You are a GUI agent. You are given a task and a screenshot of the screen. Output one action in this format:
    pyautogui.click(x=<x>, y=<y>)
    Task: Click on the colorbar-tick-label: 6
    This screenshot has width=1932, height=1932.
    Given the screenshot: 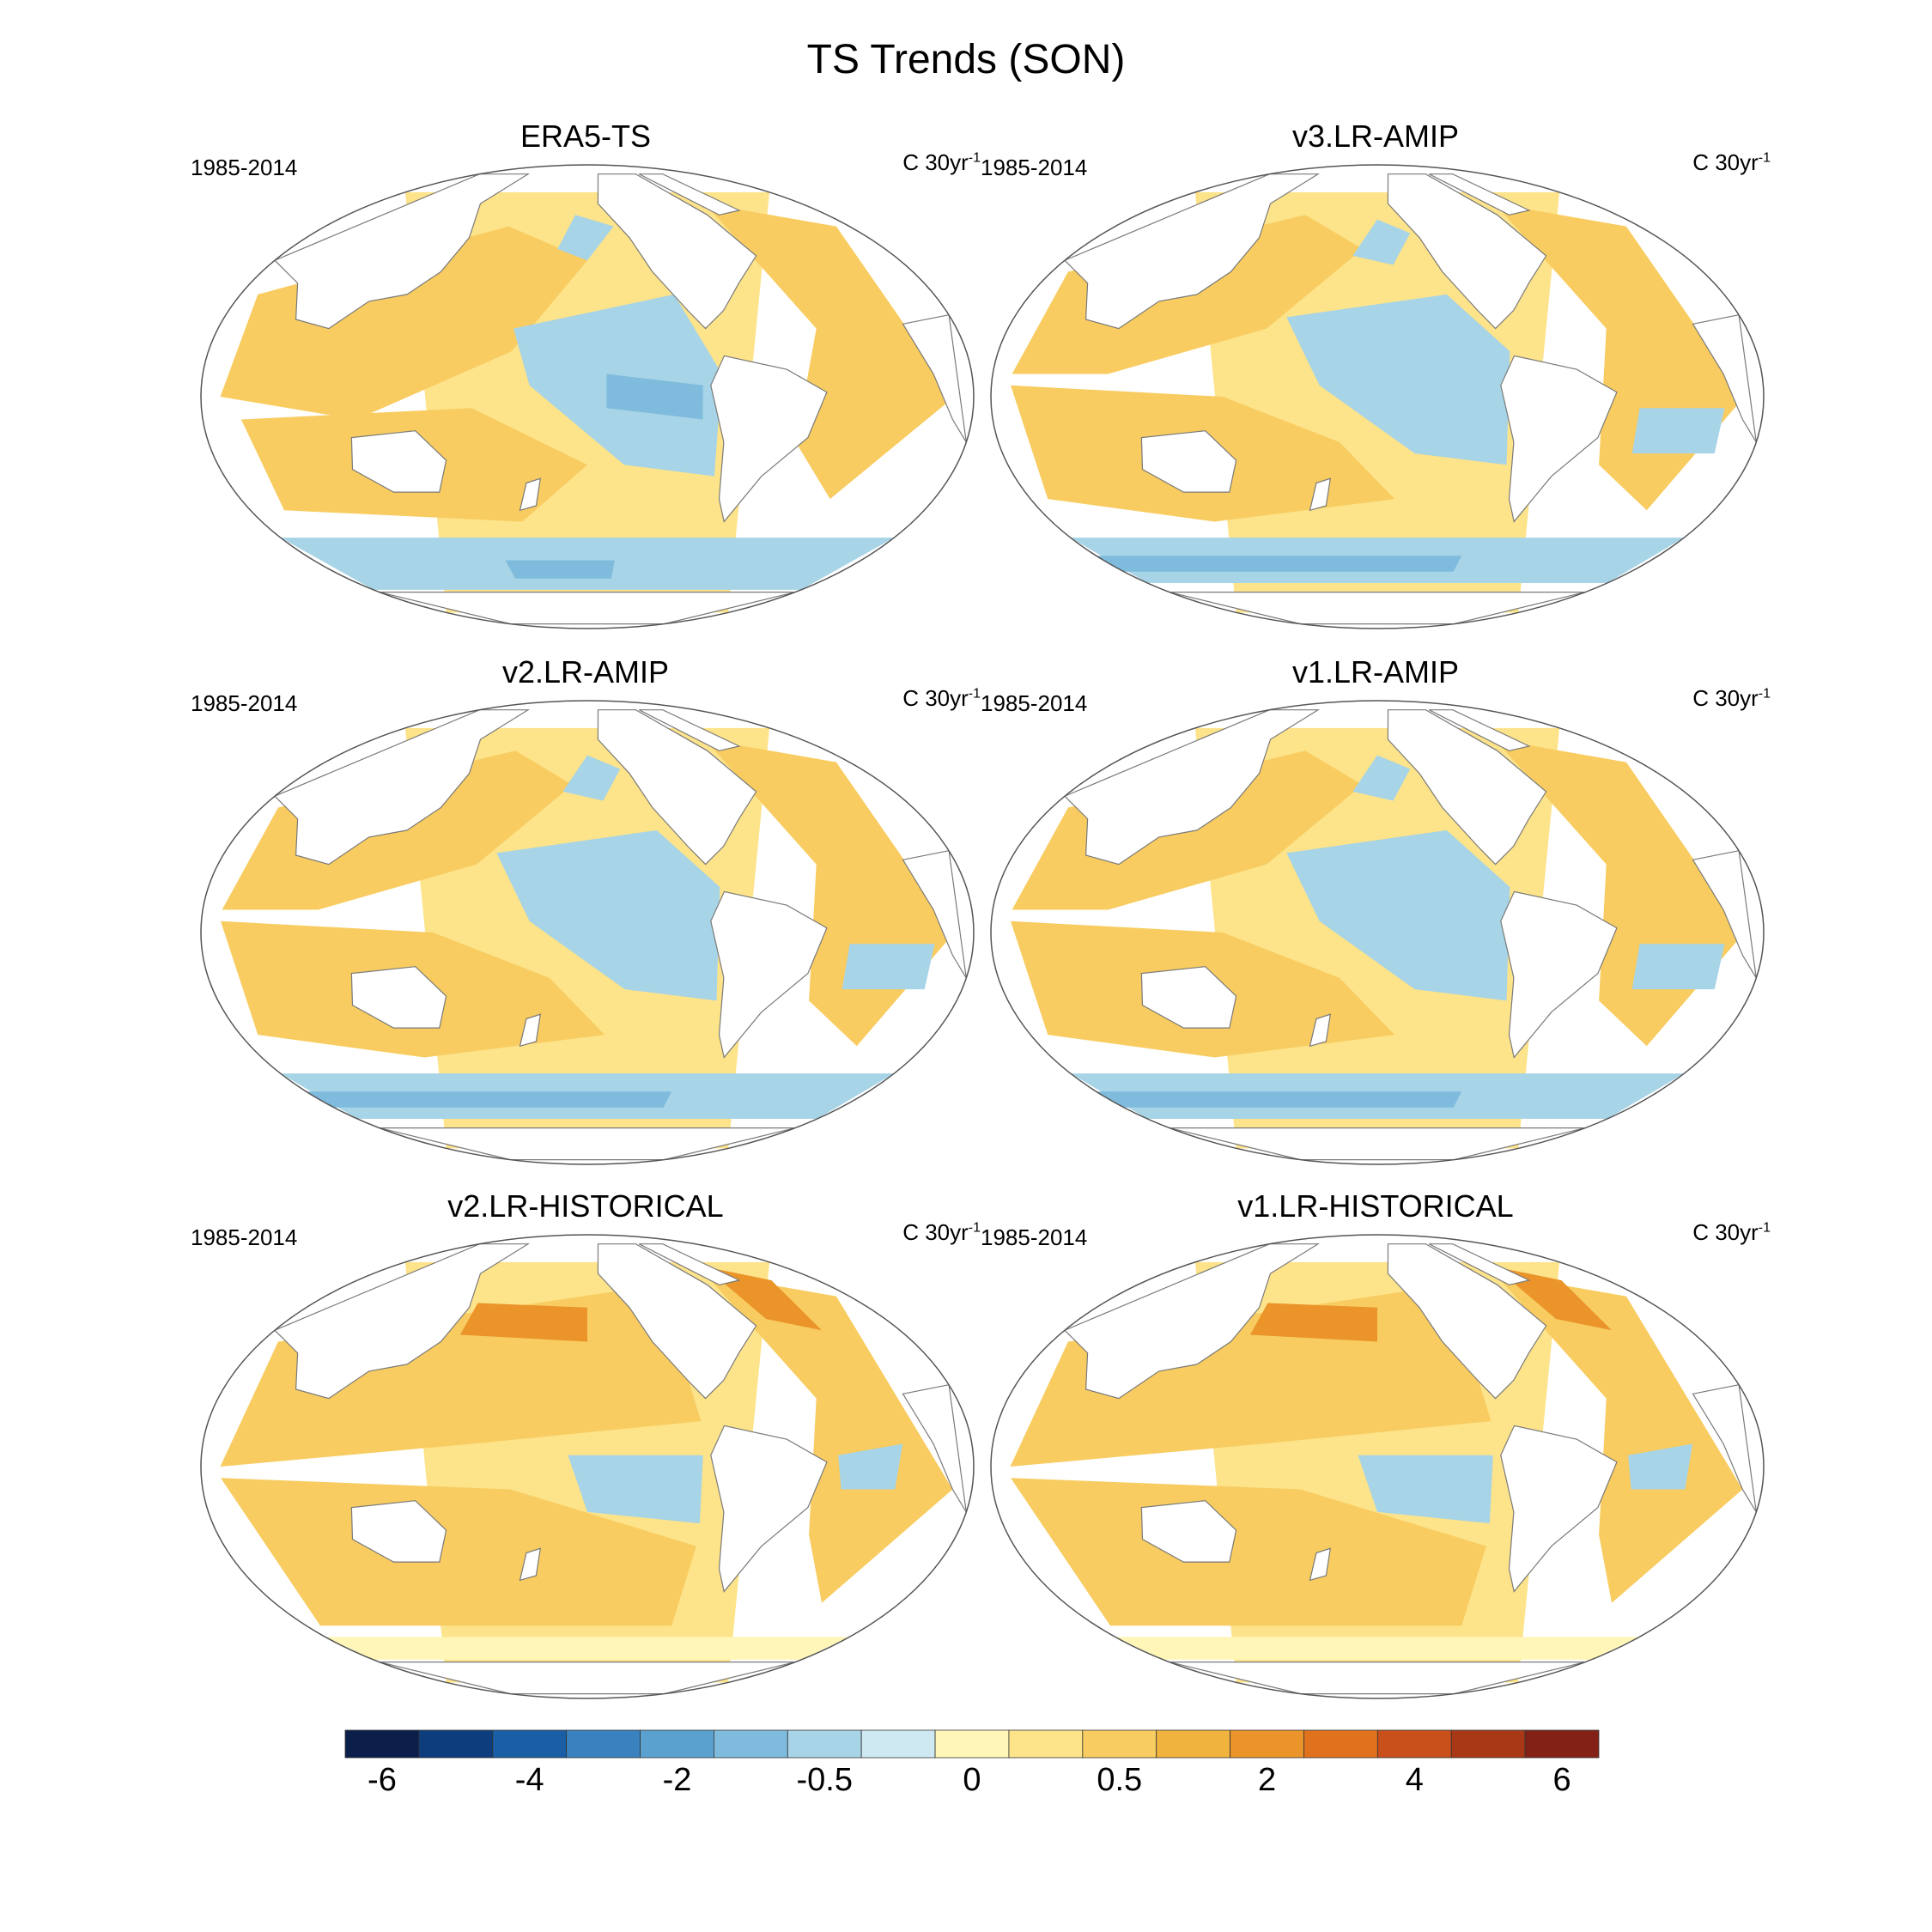 What is the action you would take?
    pyautogui.click(x=1561, y=1780)
    